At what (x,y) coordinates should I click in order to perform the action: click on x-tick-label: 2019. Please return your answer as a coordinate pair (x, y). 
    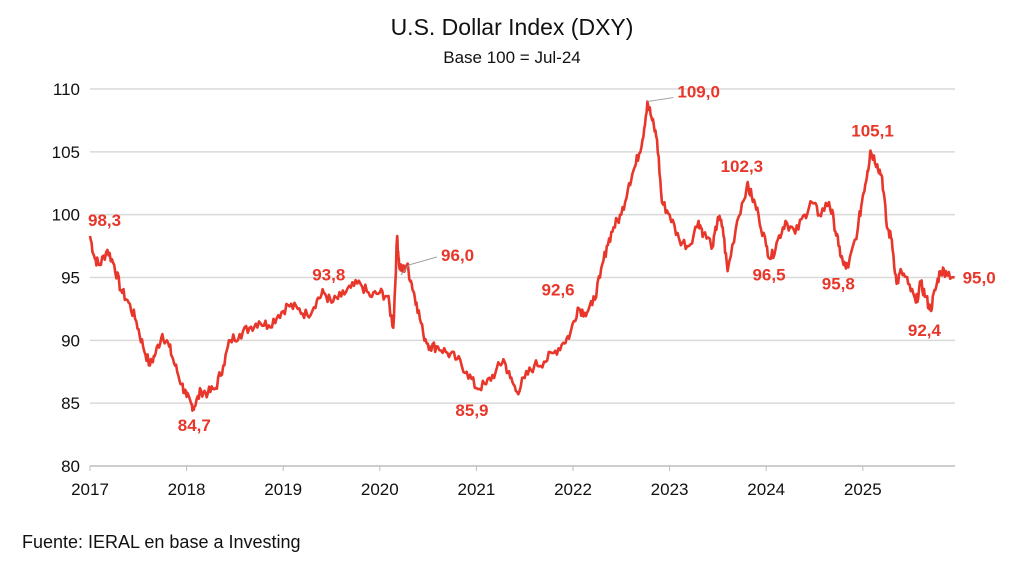
    Looking at the image, I should click on (283, 489).